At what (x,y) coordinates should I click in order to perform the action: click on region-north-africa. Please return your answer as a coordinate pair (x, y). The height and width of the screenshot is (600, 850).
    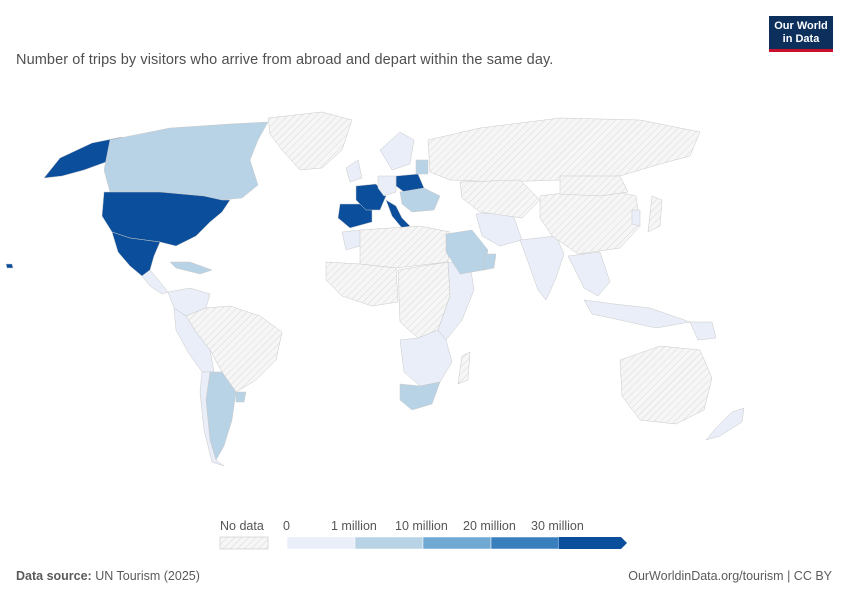
    Looking at the image, I should click on (405, 247).